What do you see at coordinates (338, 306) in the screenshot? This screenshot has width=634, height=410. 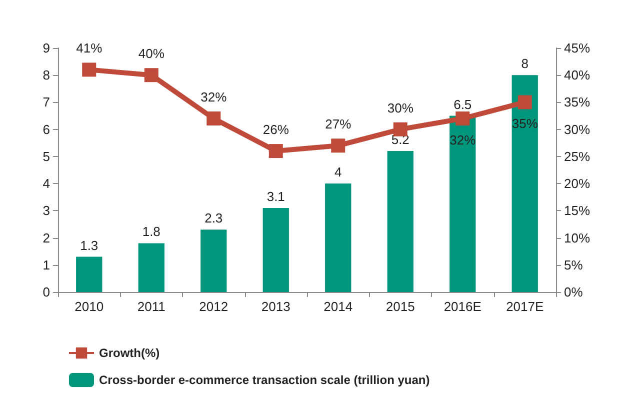 I see `x-tick-label: 2014` at bounding box center [338, 306].